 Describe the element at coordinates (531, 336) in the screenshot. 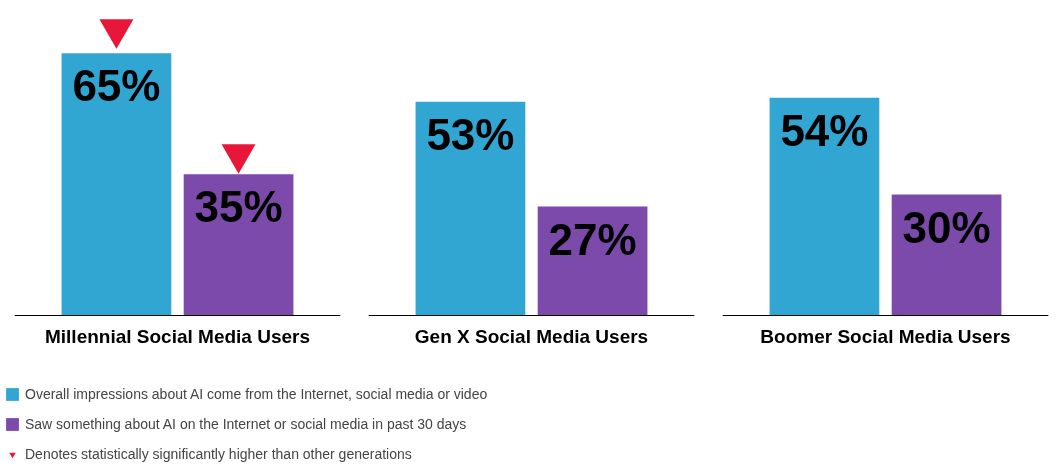

I see `x-tick-label: Gen X Social Media Users` at that location.